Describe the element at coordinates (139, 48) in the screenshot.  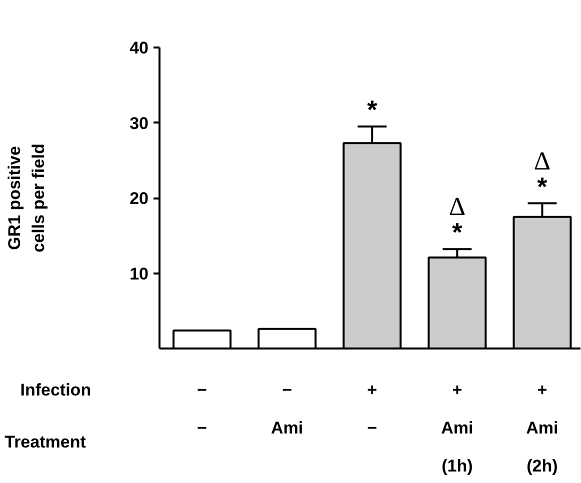
I see `y-tick-label: 40` at that location.